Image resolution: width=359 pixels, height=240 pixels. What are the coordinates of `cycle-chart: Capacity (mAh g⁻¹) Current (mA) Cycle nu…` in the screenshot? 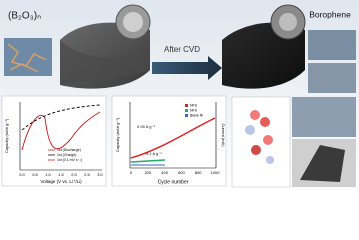 It's located at (170, 143).